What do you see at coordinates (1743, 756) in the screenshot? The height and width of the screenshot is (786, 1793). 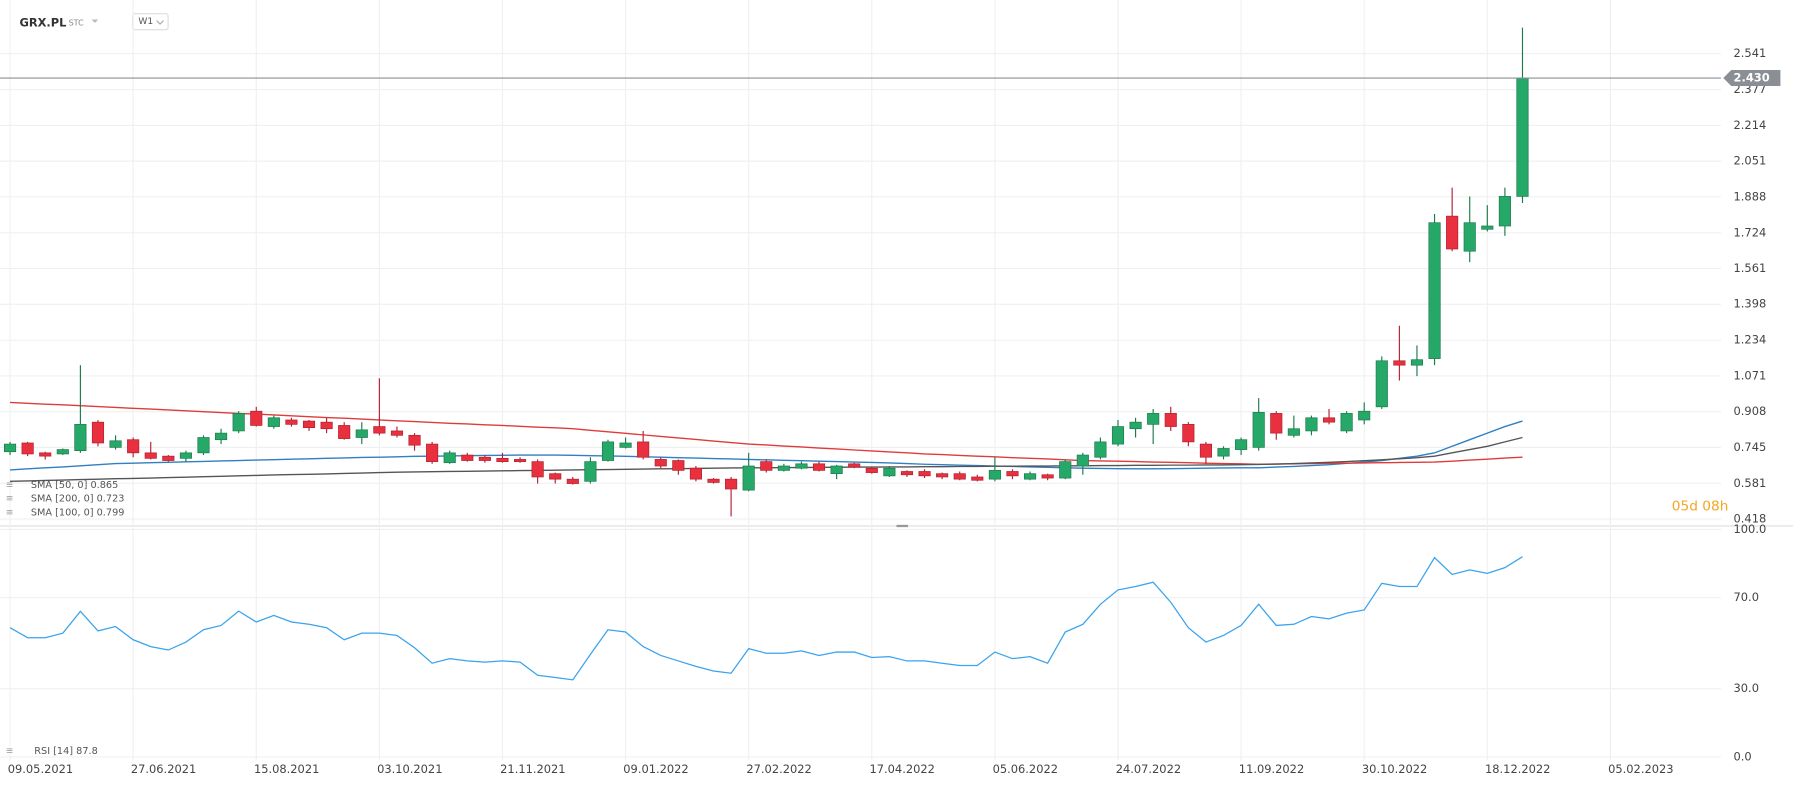 I see `y-tick-label: 0.0` at bounding box center [1743, 756].